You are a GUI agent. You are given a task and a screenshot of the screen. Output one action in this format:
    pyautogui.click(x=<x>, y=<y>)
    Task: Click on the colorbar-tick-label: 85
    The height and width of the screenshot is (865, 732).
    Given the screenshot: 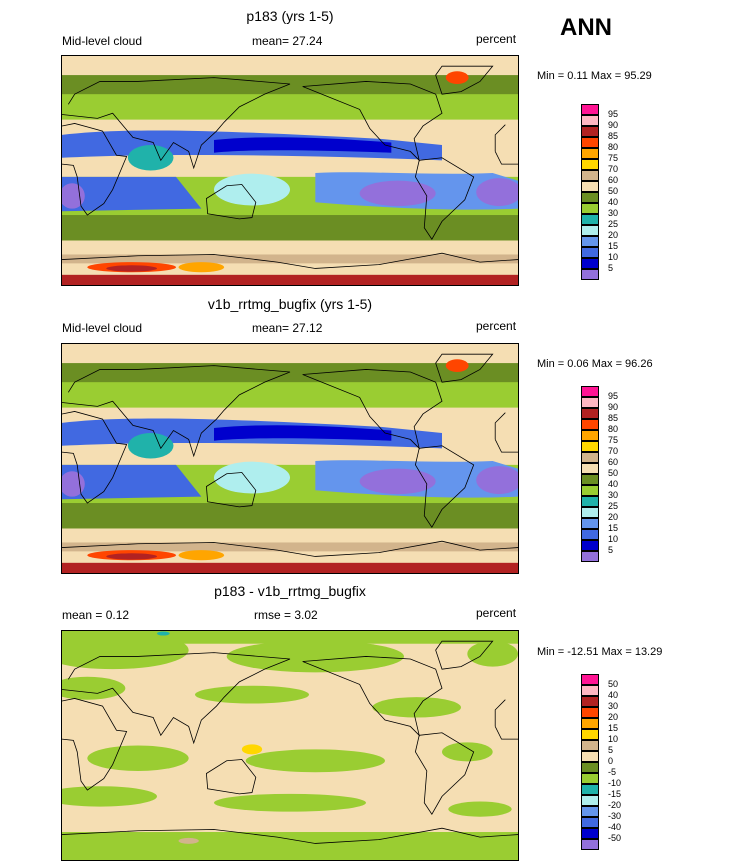 What is the action you would take?
    pyautogui.click(x=613, y=136)
    